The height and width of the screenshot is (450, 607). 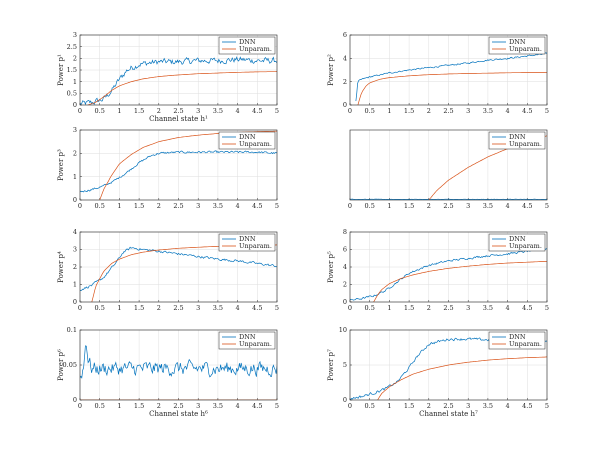 I want to click on x-tick-label: 4, so click(x=508, y=406).